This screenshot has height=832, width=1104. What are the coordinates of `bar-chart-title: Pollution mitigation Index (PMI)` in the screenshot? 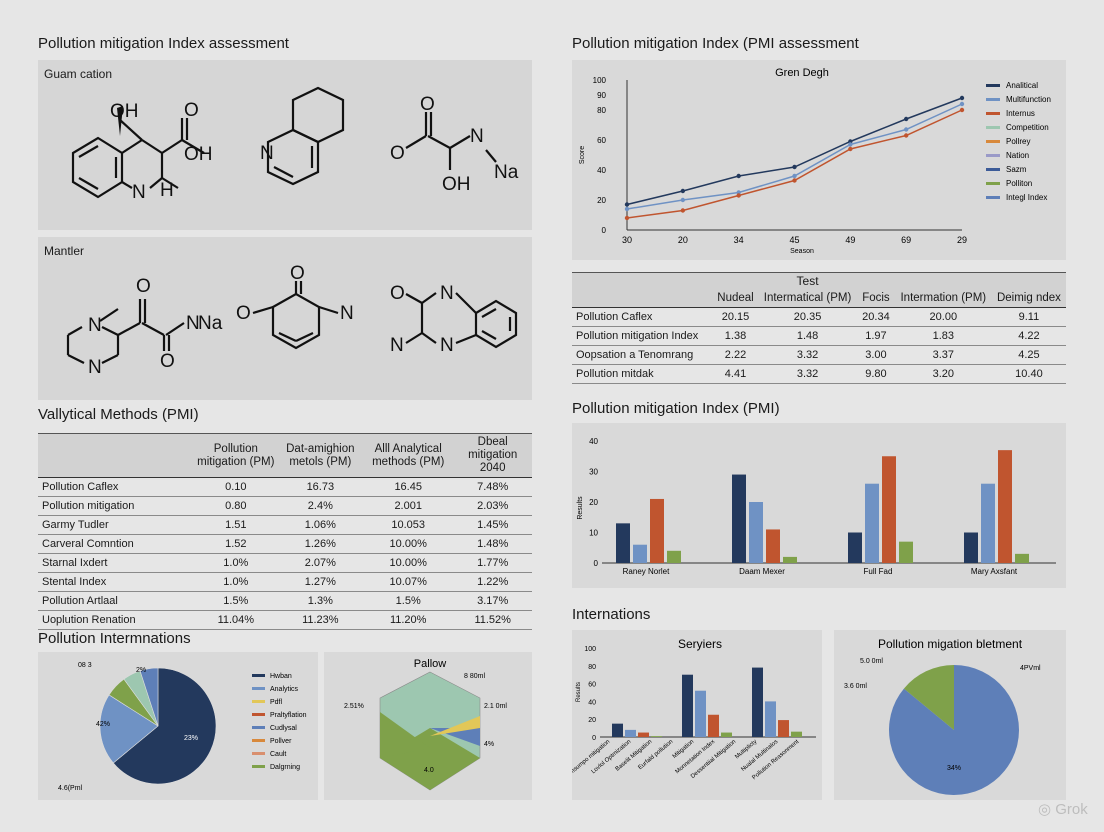 It's located at (676, 408).